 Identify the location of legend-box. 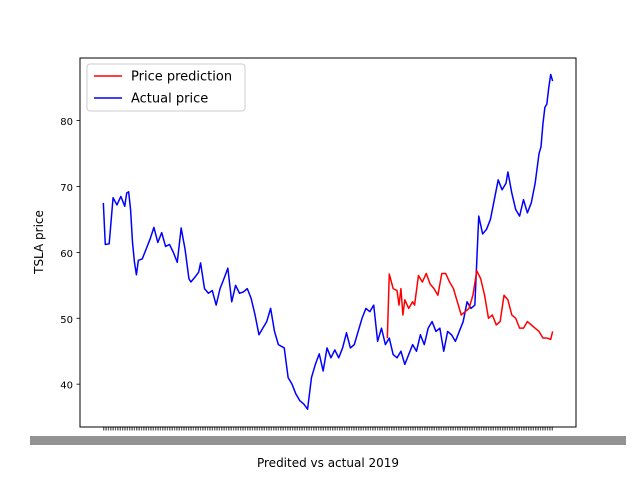
(166, 87).